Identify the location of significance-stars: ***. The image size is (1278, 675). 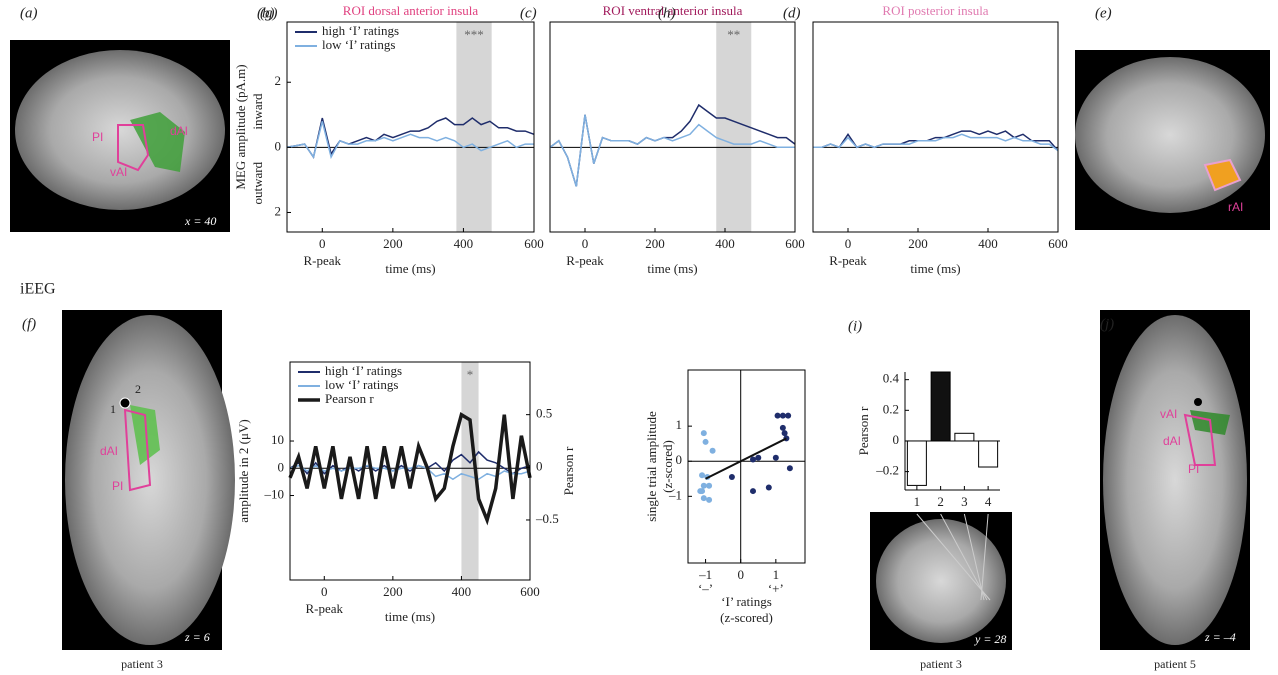
(474, 34).